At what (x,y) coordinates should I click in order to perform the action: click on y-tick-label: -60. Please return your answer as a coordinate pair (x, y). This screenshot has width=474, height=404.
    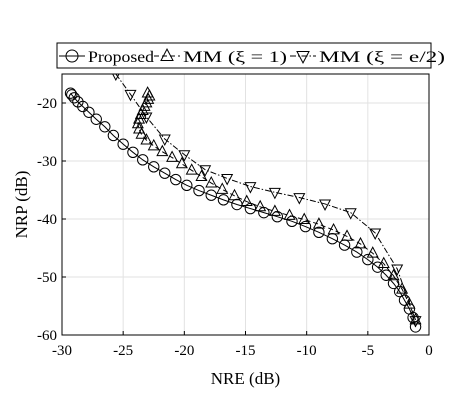
    Looking at the image, I should click on (47, 336).